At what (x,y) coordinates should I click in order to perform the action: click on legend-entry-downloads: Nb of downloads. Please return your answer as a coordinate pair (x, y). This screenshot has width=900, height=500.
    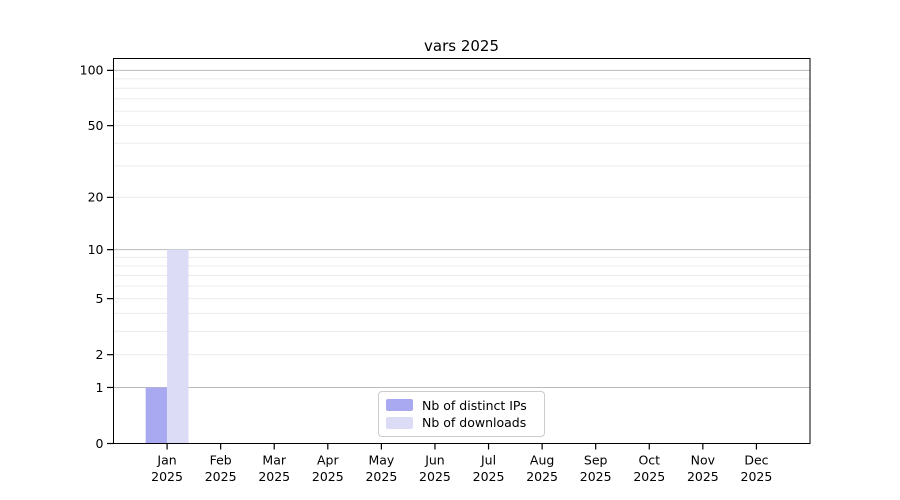
    Looking at the image, I should click on (461, 422).